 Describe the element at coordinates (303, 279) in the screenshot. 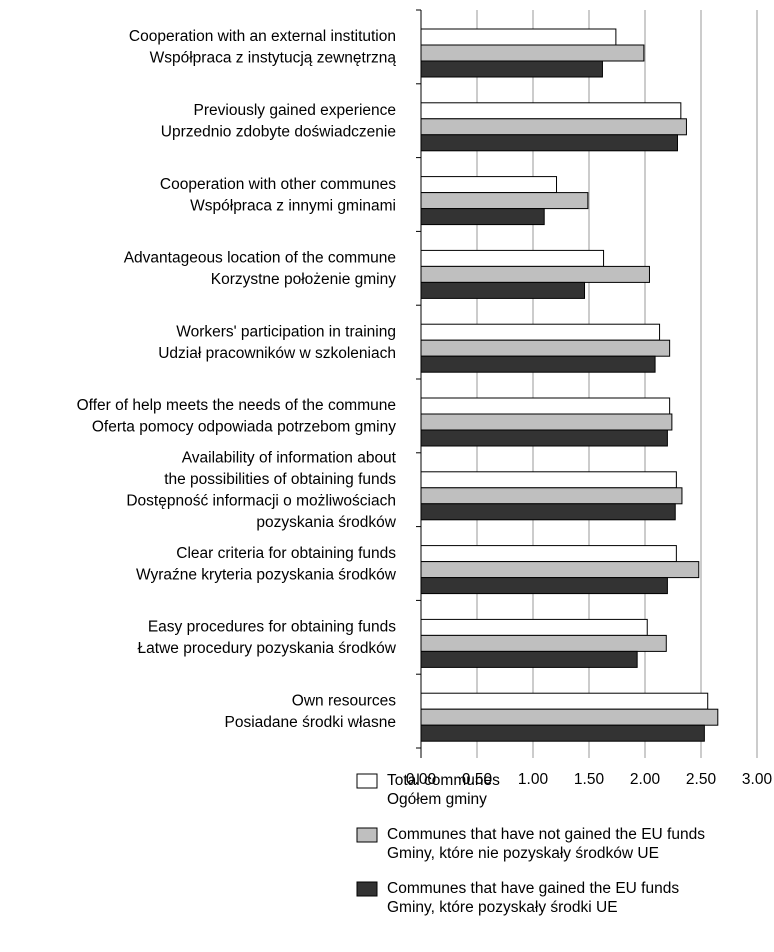

I see `category-label-line: Korzystne położenie gminy` at that location.